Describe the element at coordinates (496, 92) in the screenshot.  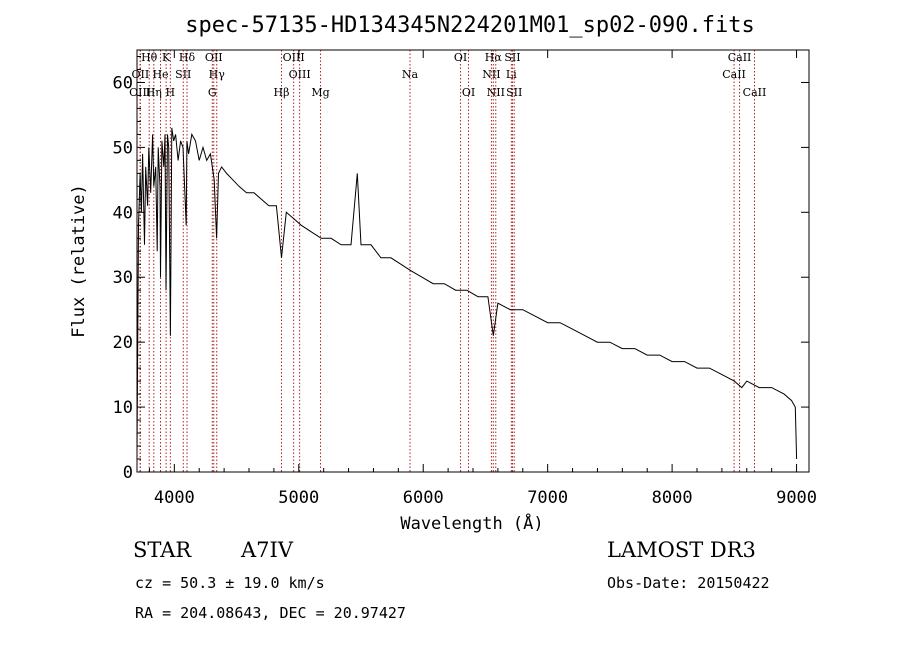
I see `line-marker-label-21: NII` at that location.